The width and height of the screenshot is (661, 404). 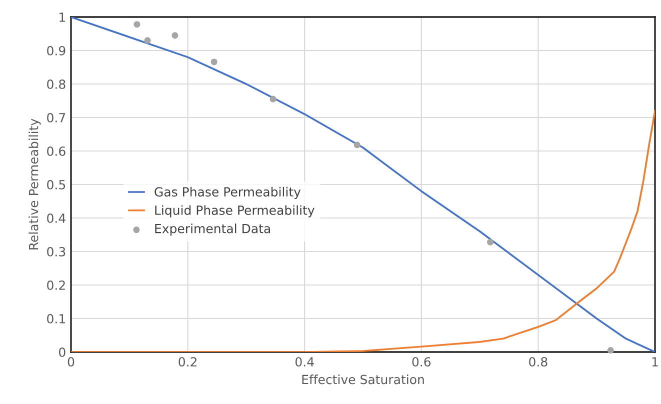 What do you see at coordinates (34, 184) in the screenshot?
I see `y-axis-title: Relative Permeability` at bounding box center [34, 184].